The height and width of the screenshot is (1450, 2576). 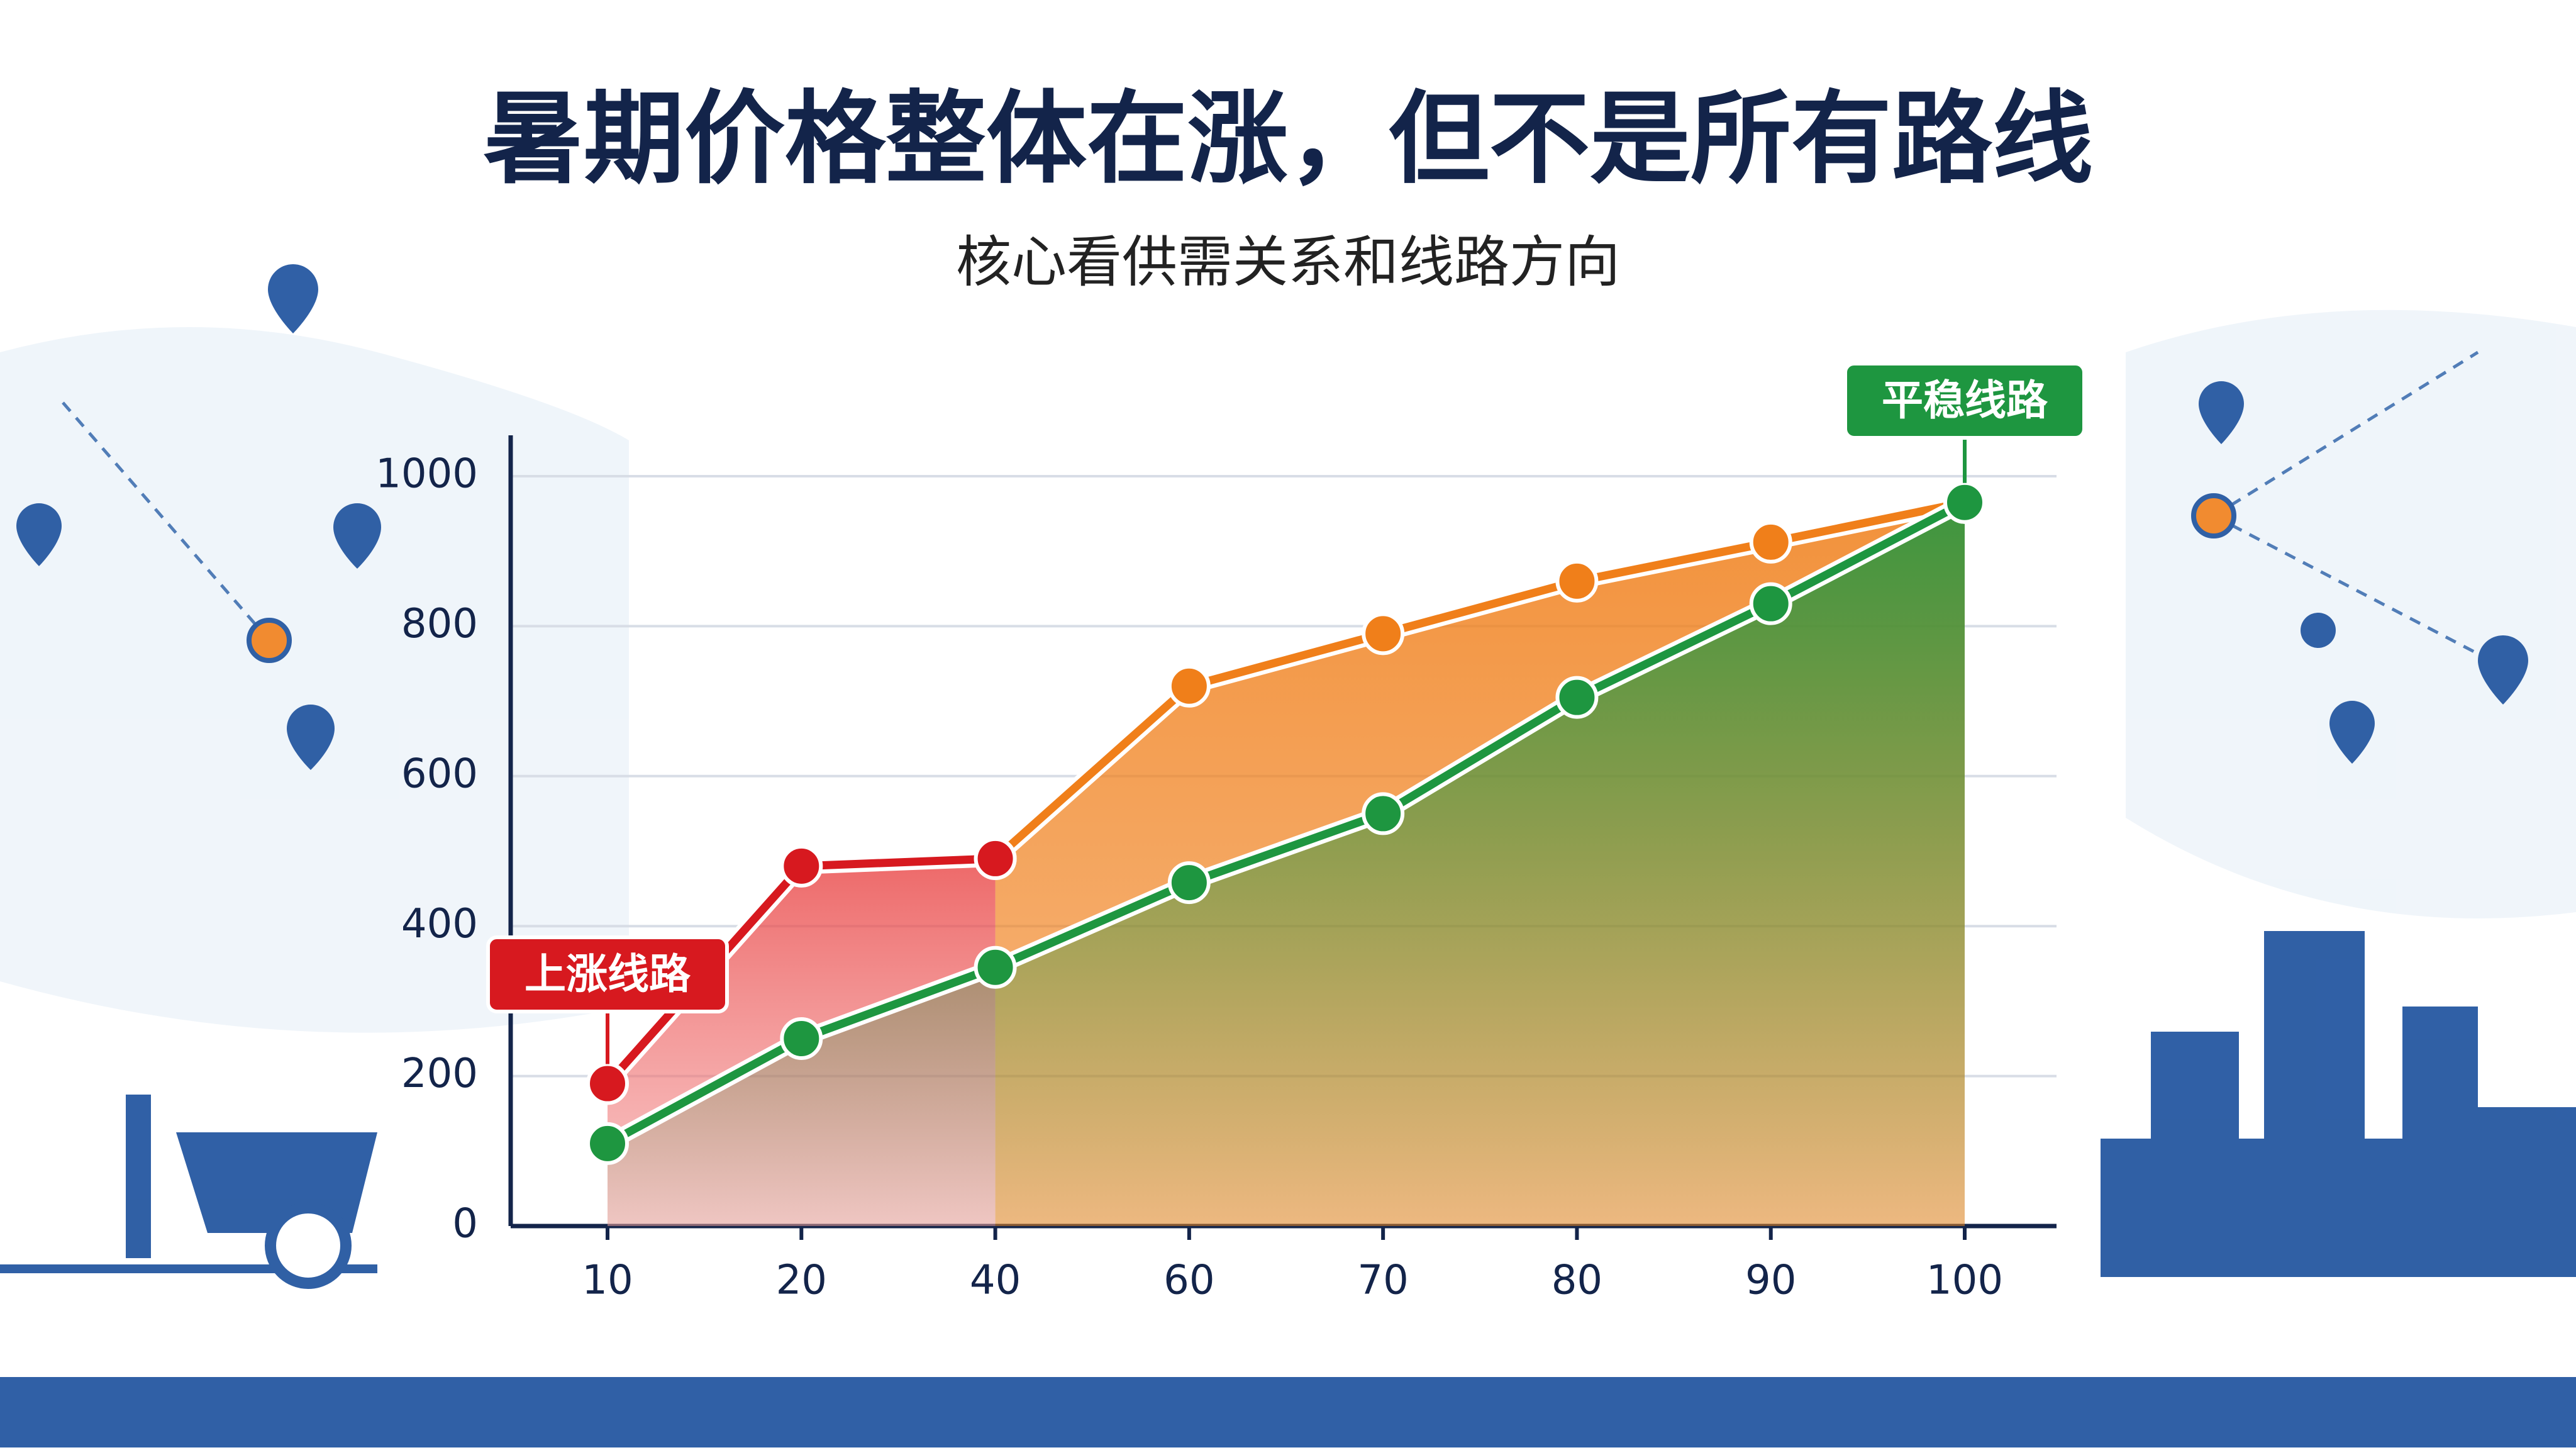 I want to click on chart-title: 暑期价格整体在涨，但不是所有路线, so click(x=1288, y=139).